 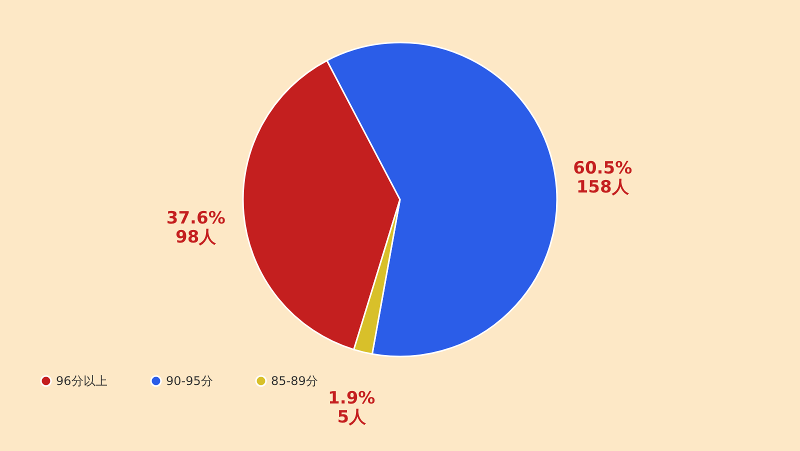 I want to click on data-label: 60.5% 158人, so click(x=602, y=178).